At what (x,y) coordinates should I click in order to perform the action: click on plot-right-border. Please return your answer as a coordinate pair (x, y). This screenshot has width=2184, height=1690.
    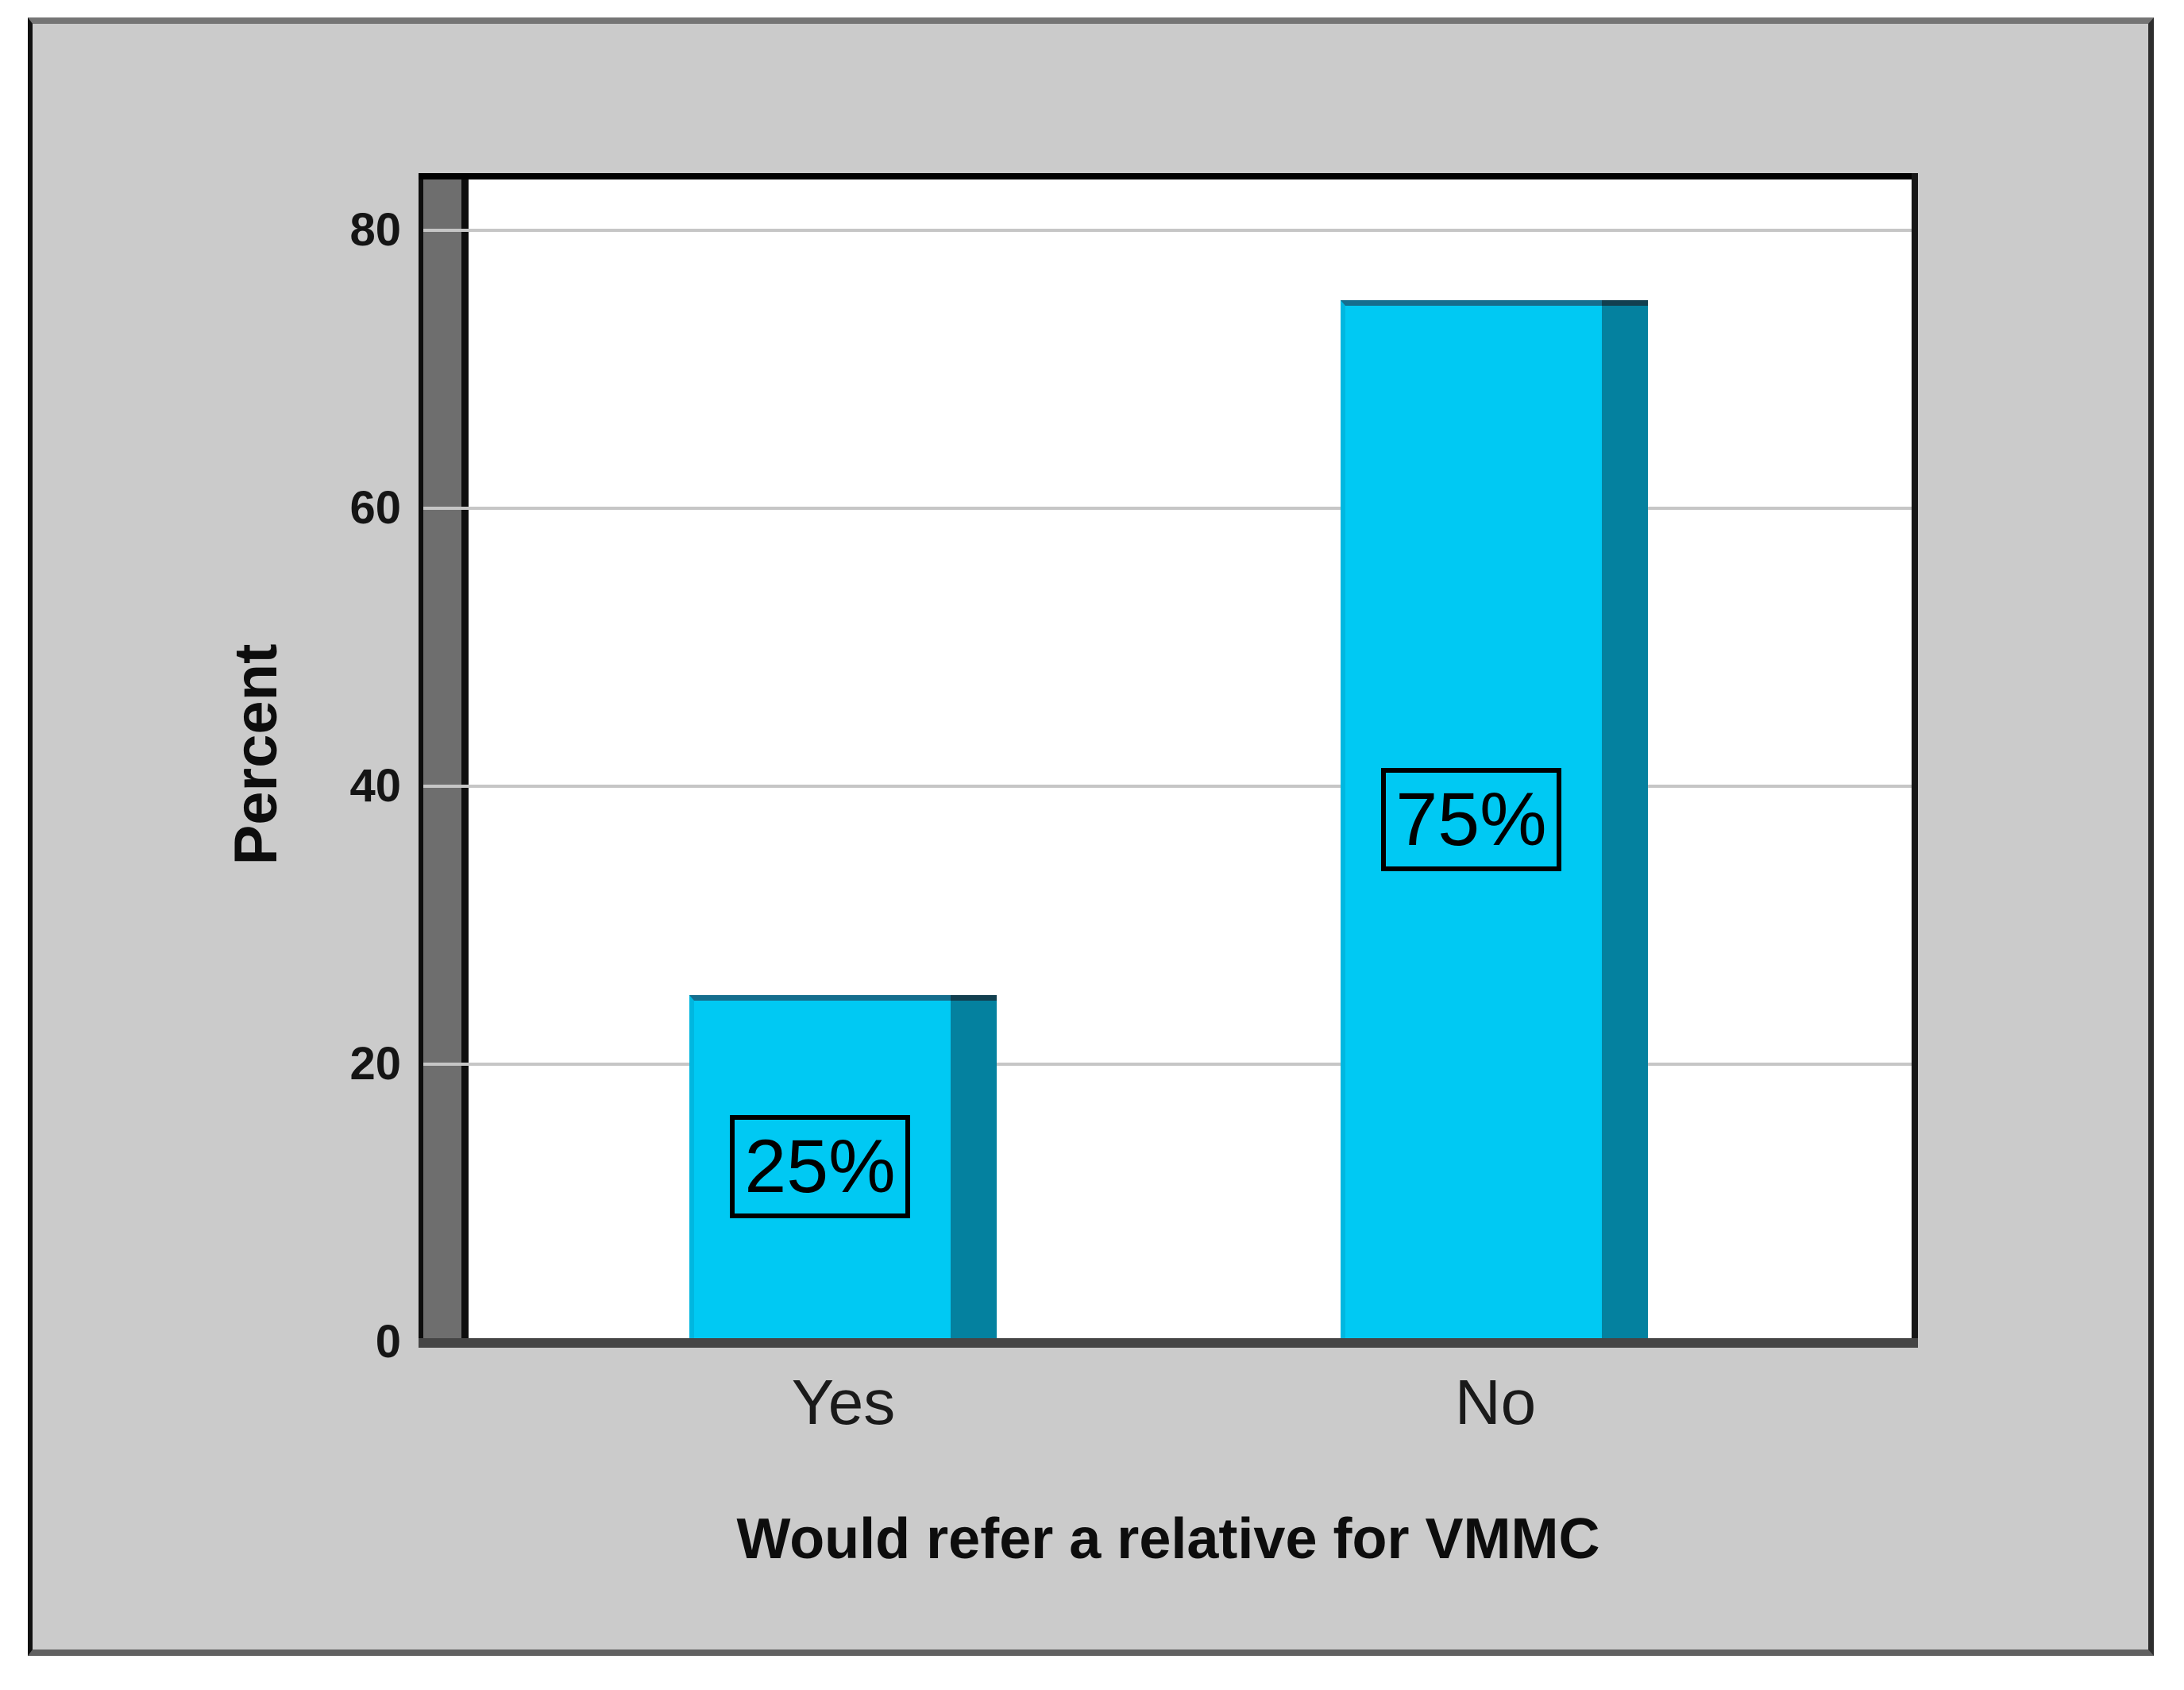
    Looking at the image, I should click on (1915, 760).